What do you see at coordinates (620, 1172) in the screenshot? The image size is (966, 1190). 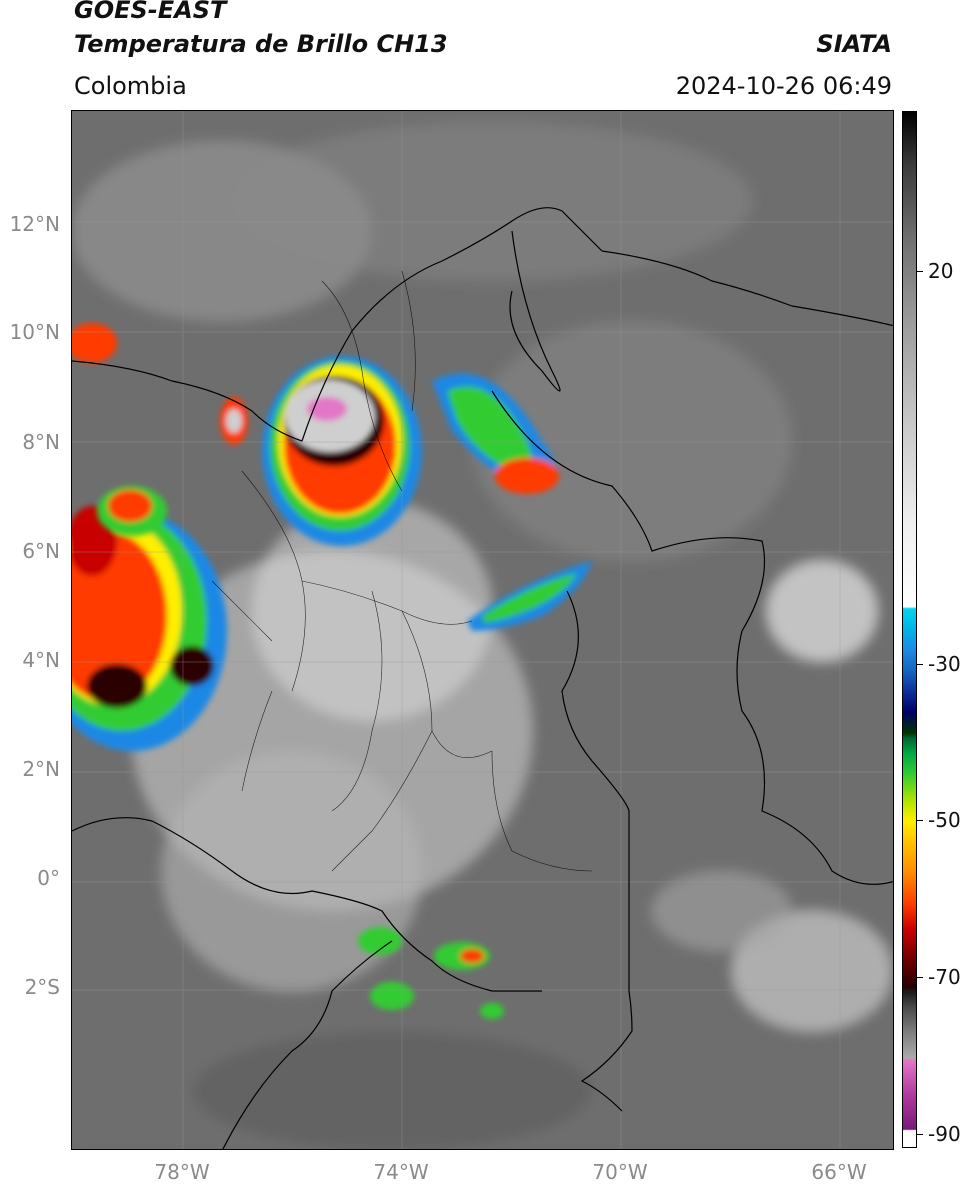 I see `lon-label: 70°W` at bounding box center [620, 1172].